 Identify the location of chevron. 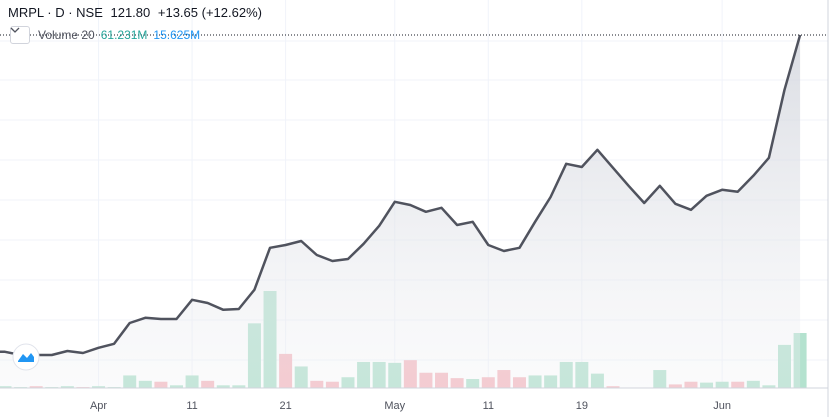
(15, 30).